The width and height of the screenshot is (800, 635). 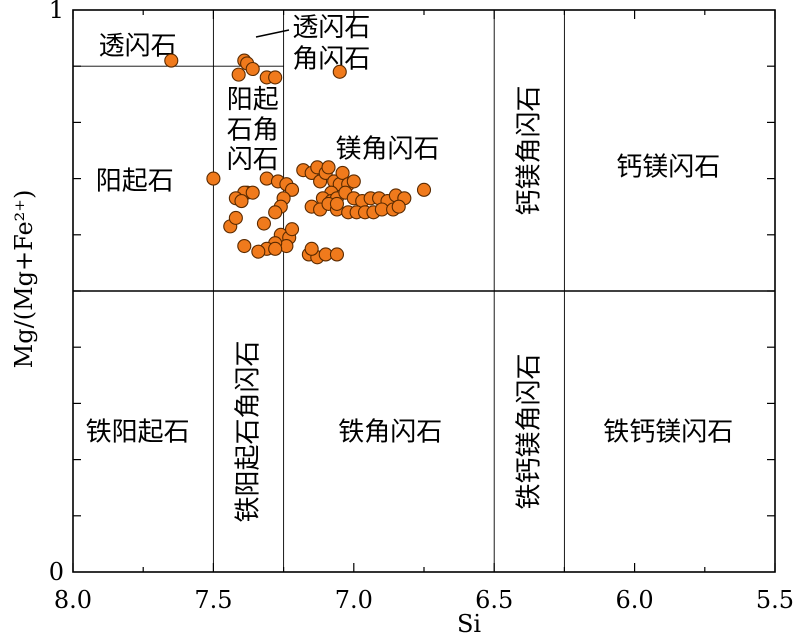 What do you see at coordinates (529, 431) in the screenshot?
I see `zone-label-13: 铁钙镁角闪石` at bounding box center [529, 431].